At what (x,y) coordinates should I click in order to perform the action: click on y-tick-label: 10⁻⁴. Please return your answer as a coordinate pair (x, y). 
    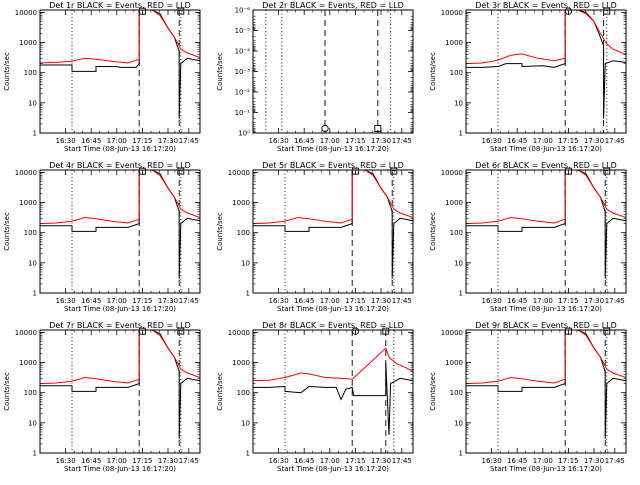
    Looking at the image, I should click on (243, 52).